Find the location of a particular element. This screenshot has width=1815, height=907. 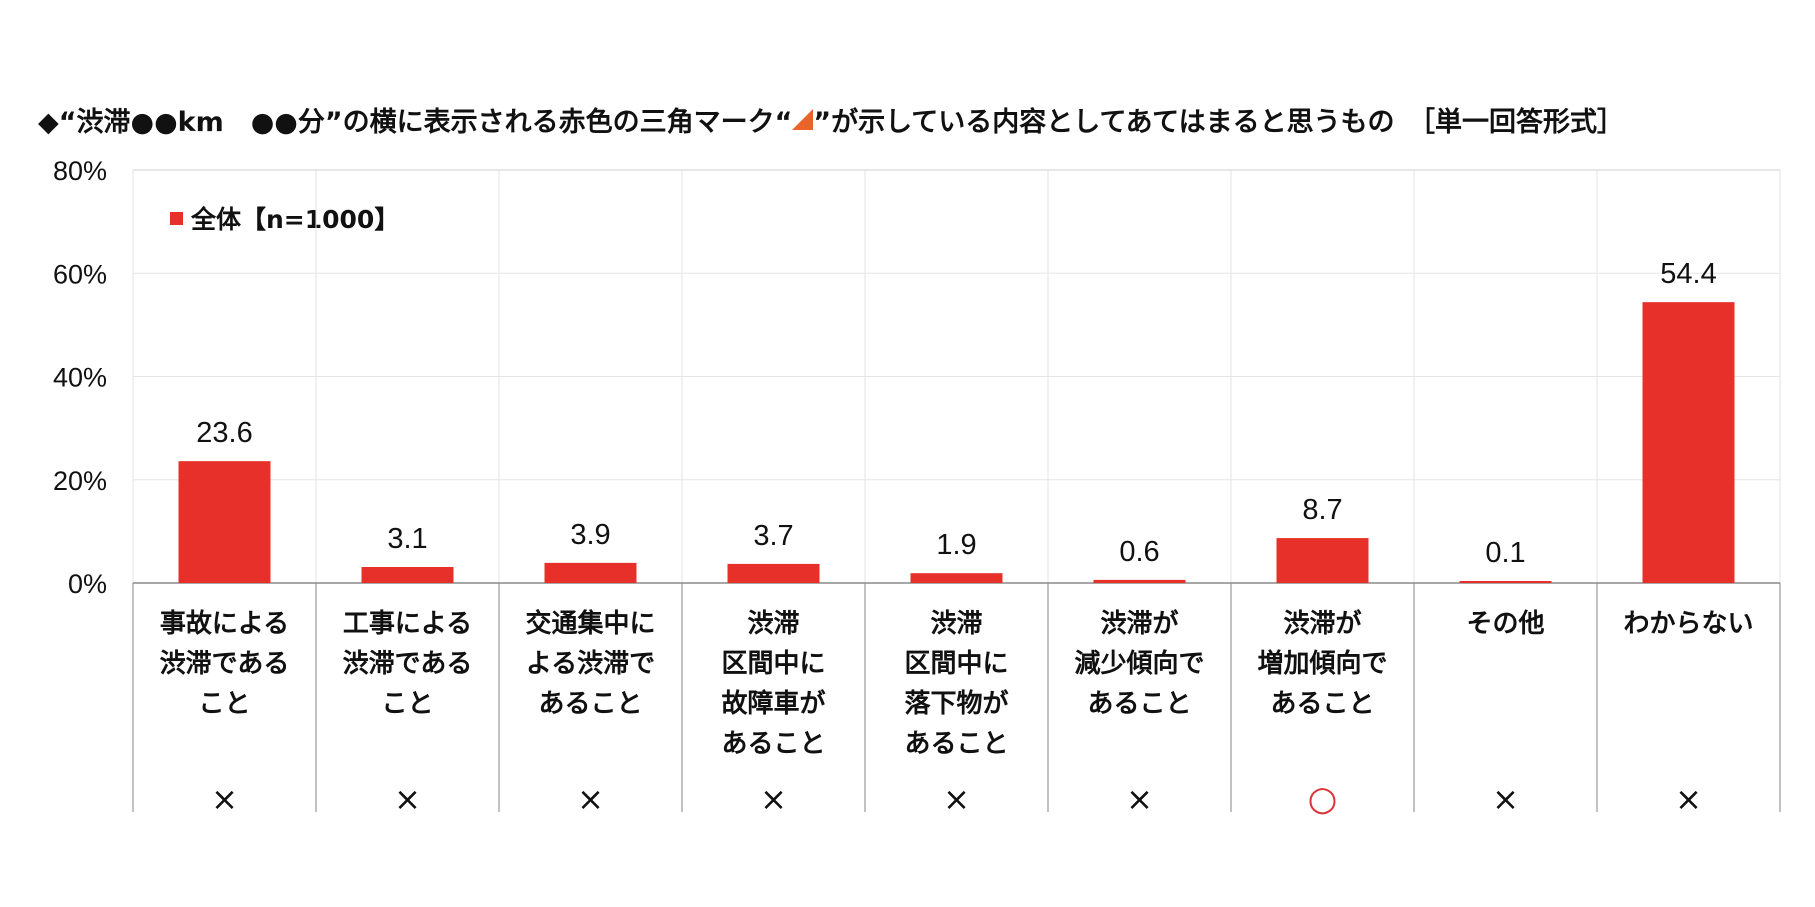

chart-title-part-2: ”が示している内容としてあてはまると思うもの ［単一回答形式］ is located at coordinates (1219, 122).